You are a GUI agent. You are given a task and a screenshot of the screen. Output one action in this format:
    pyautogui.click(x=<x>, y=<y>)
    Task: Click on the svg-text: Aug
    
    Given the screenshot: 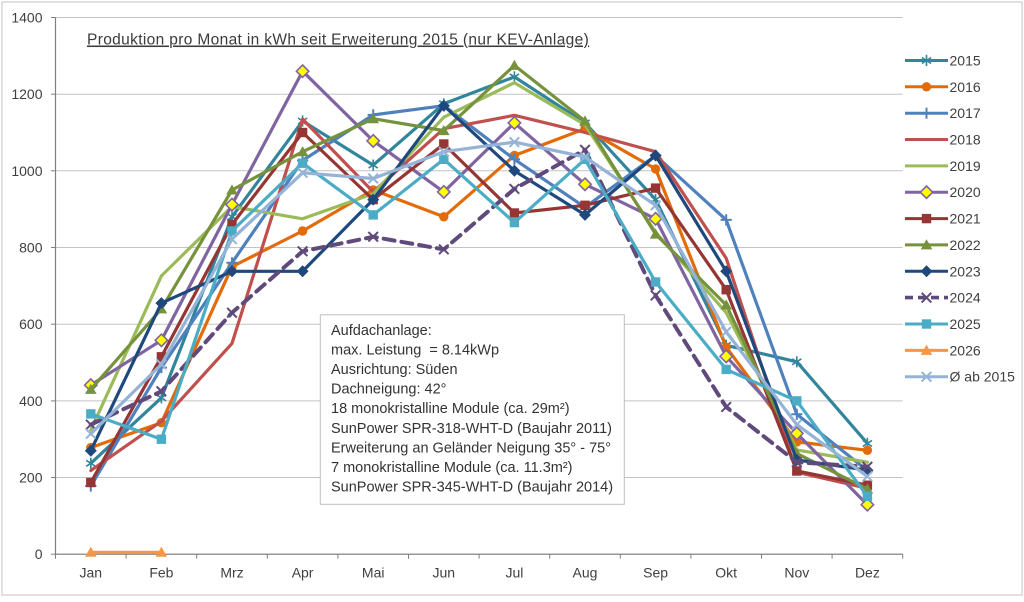 What is the action you would take?
    pyautogui.click(x=585, y=573)
    